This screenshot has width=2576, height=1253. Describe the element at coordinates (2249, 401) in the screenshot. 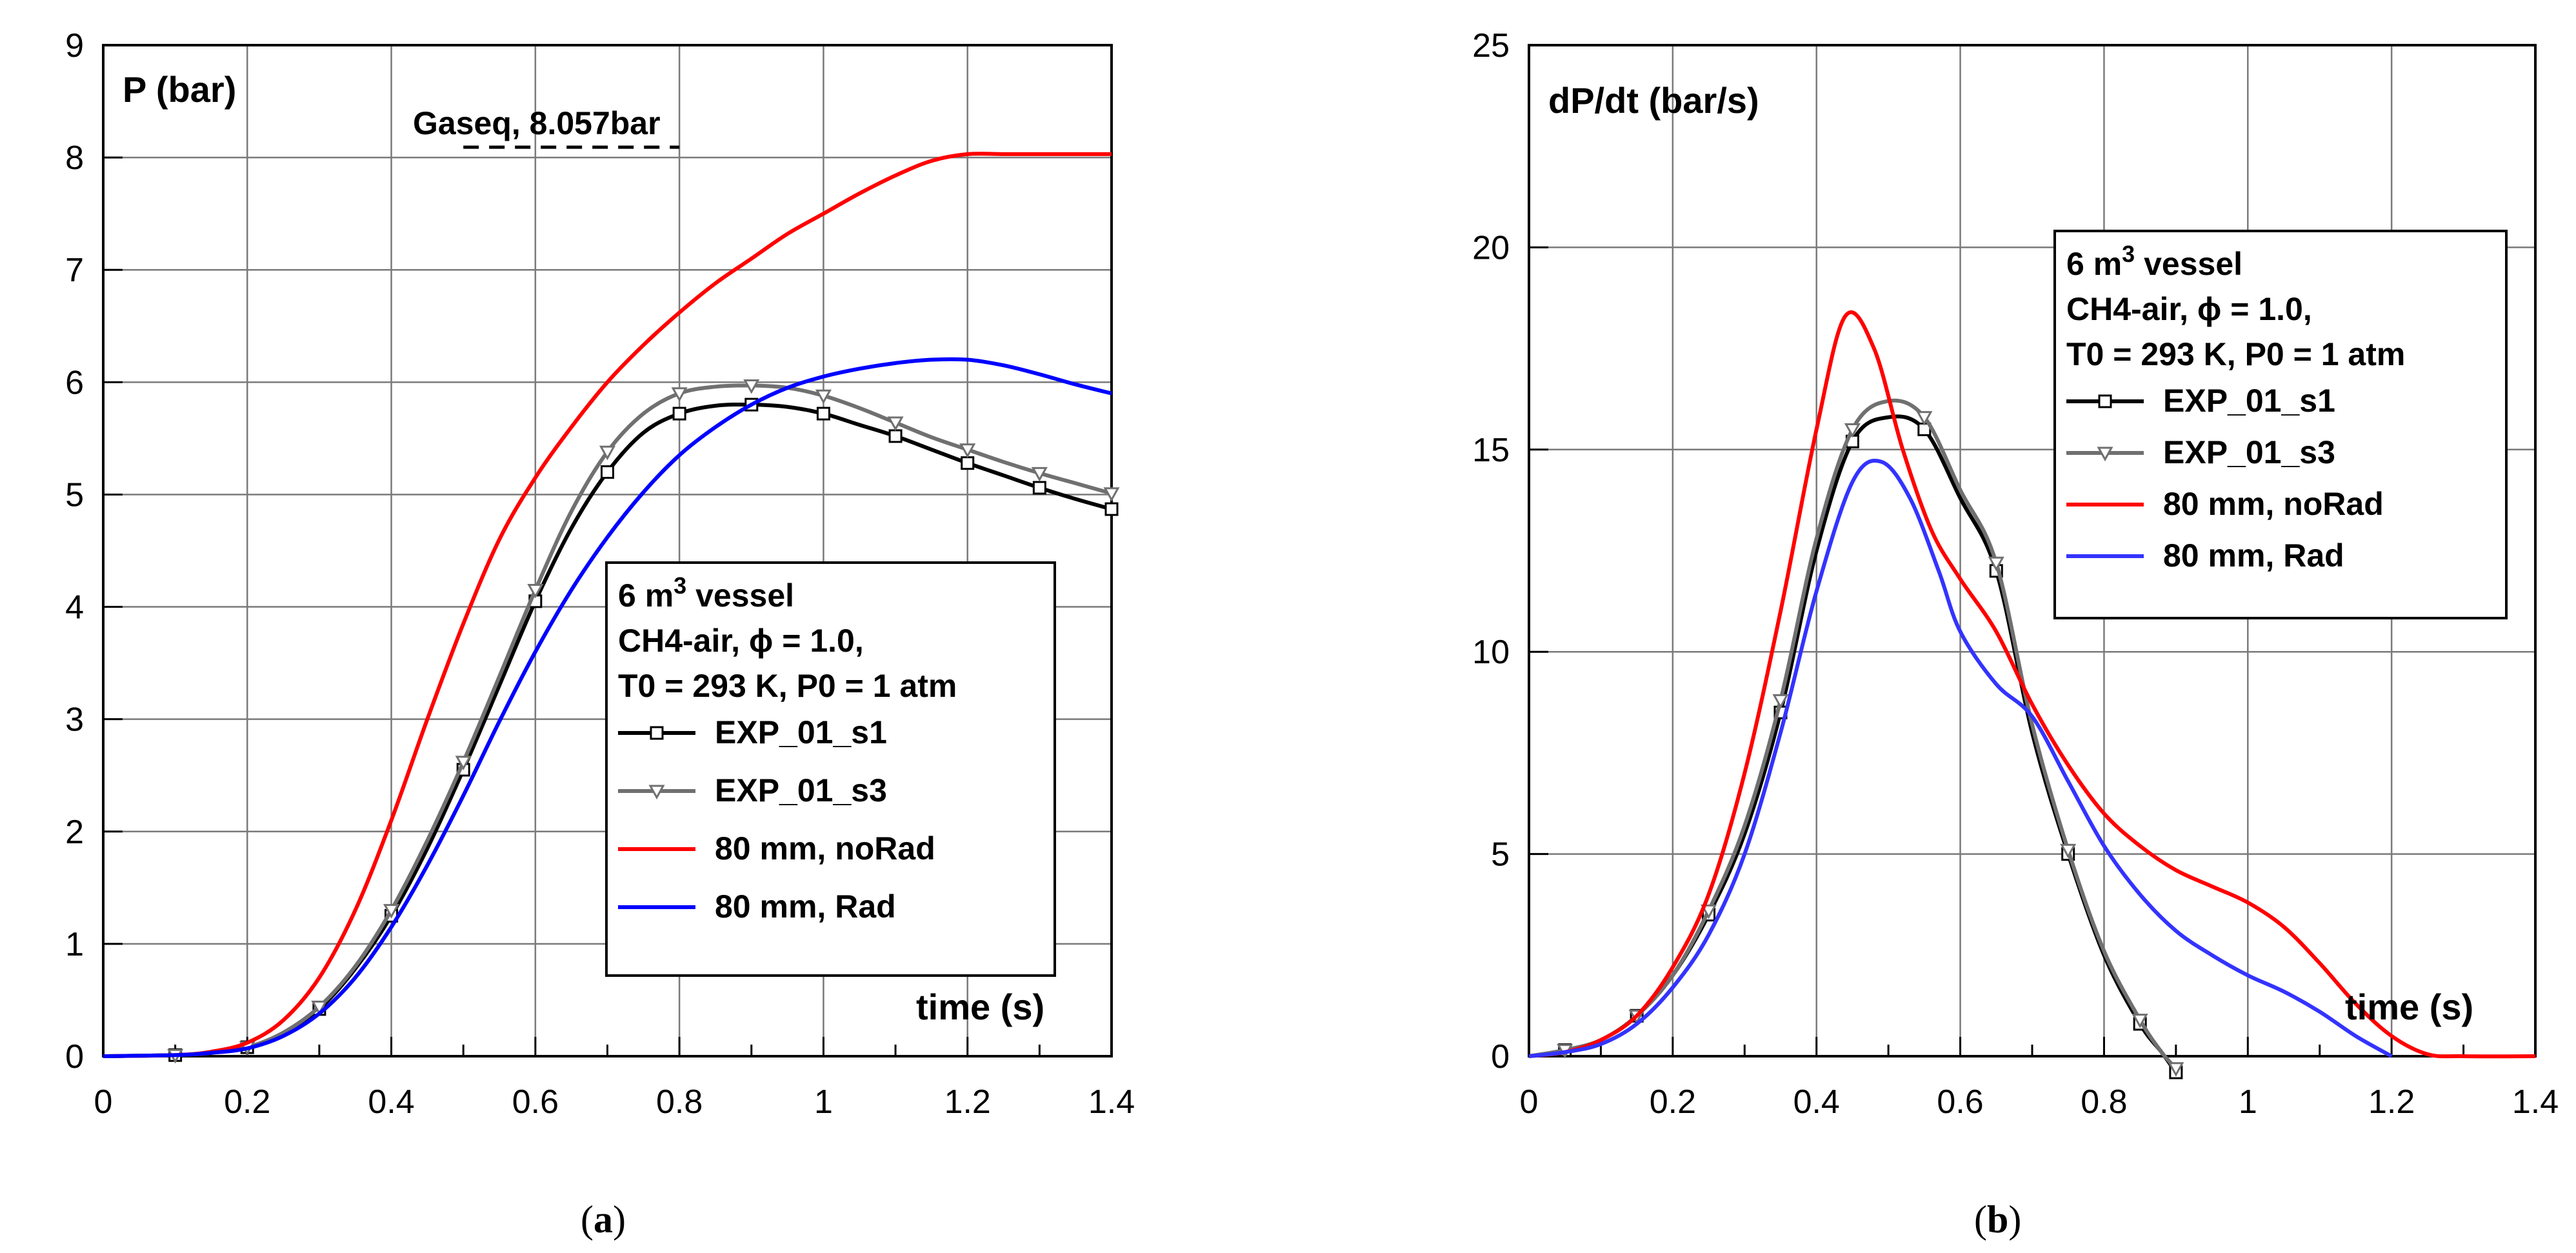

I see `b-legend-label-exp-01-s1: EXP_01_s1` at that location.